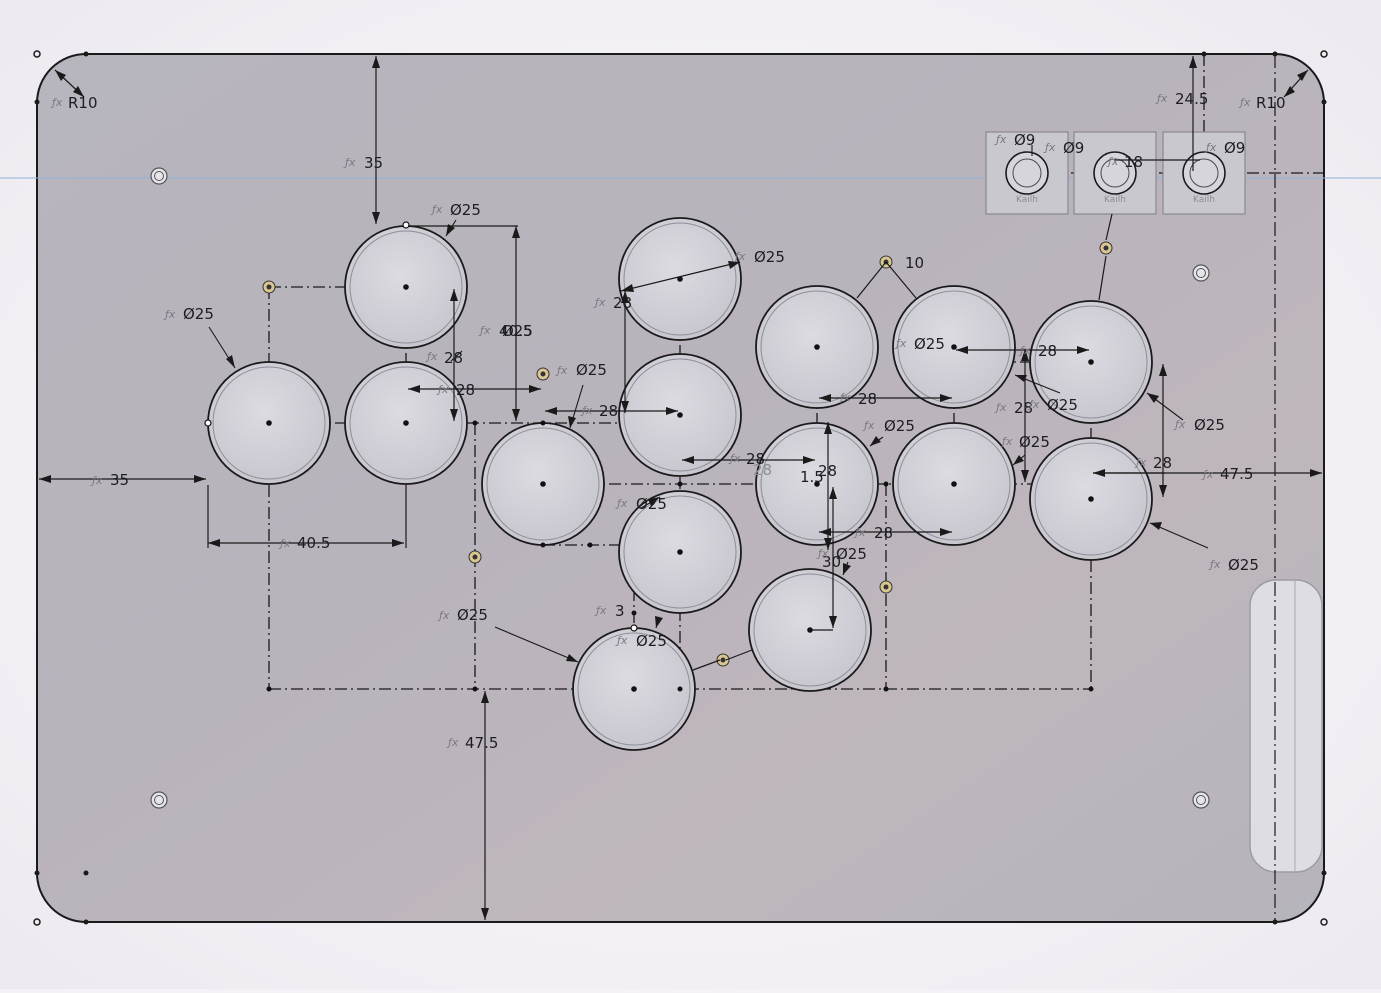  I want to click on dim-thumb-spacing: 40.5, so click(313, 543).